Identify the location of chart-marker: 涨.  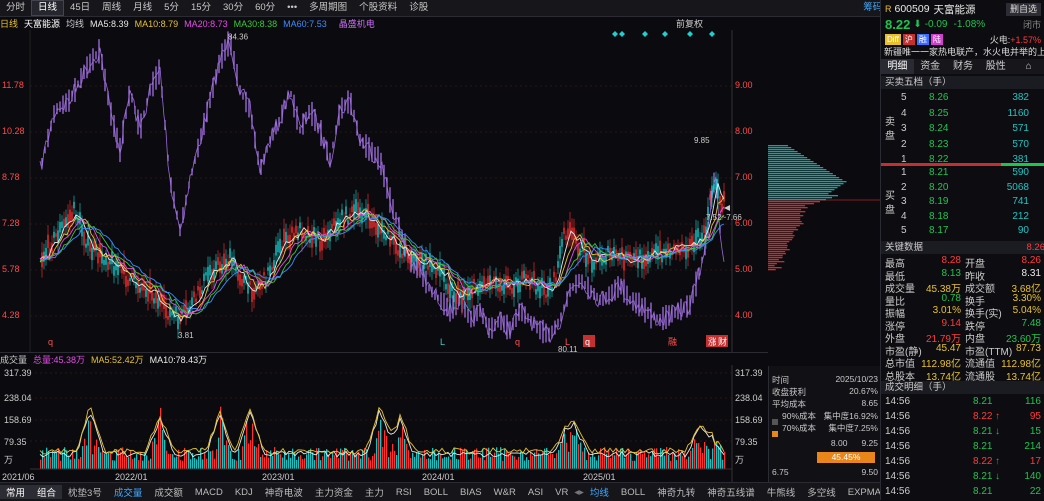
(712, 342).